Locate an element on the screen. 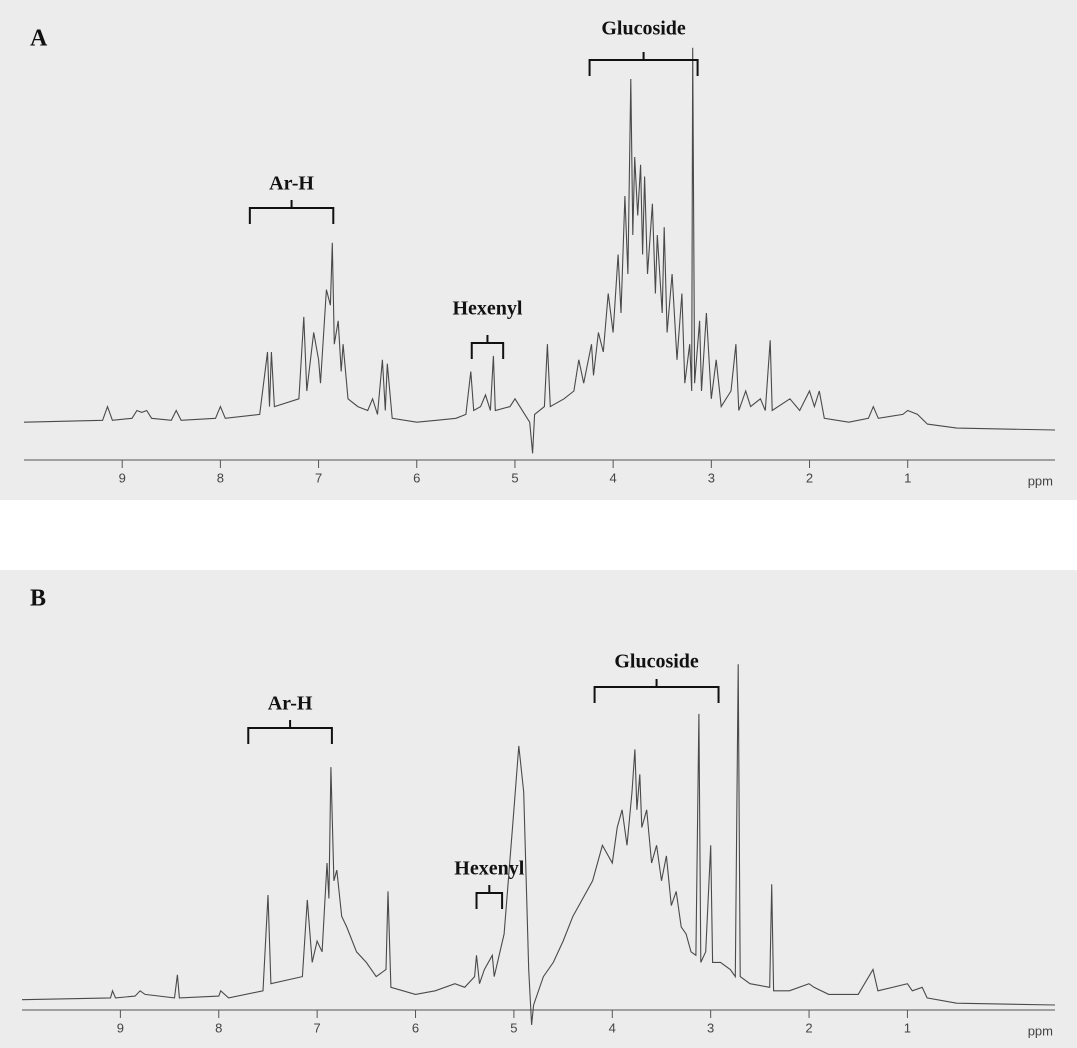  panel-title: A is located at coordinates (39, 39).